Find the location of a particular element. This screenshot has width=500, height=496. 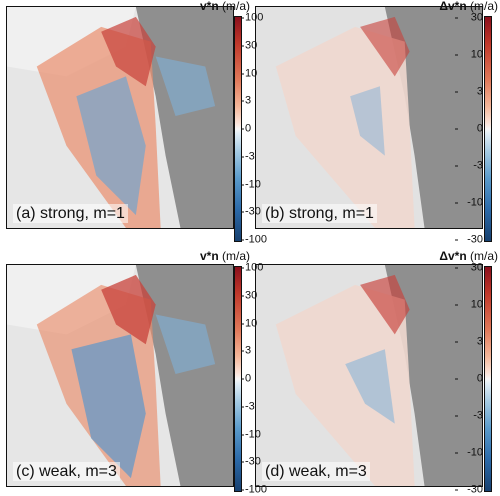

colorbar-title-velocity-bottom: v*n (m/a) is located at coordinates (210, 256).